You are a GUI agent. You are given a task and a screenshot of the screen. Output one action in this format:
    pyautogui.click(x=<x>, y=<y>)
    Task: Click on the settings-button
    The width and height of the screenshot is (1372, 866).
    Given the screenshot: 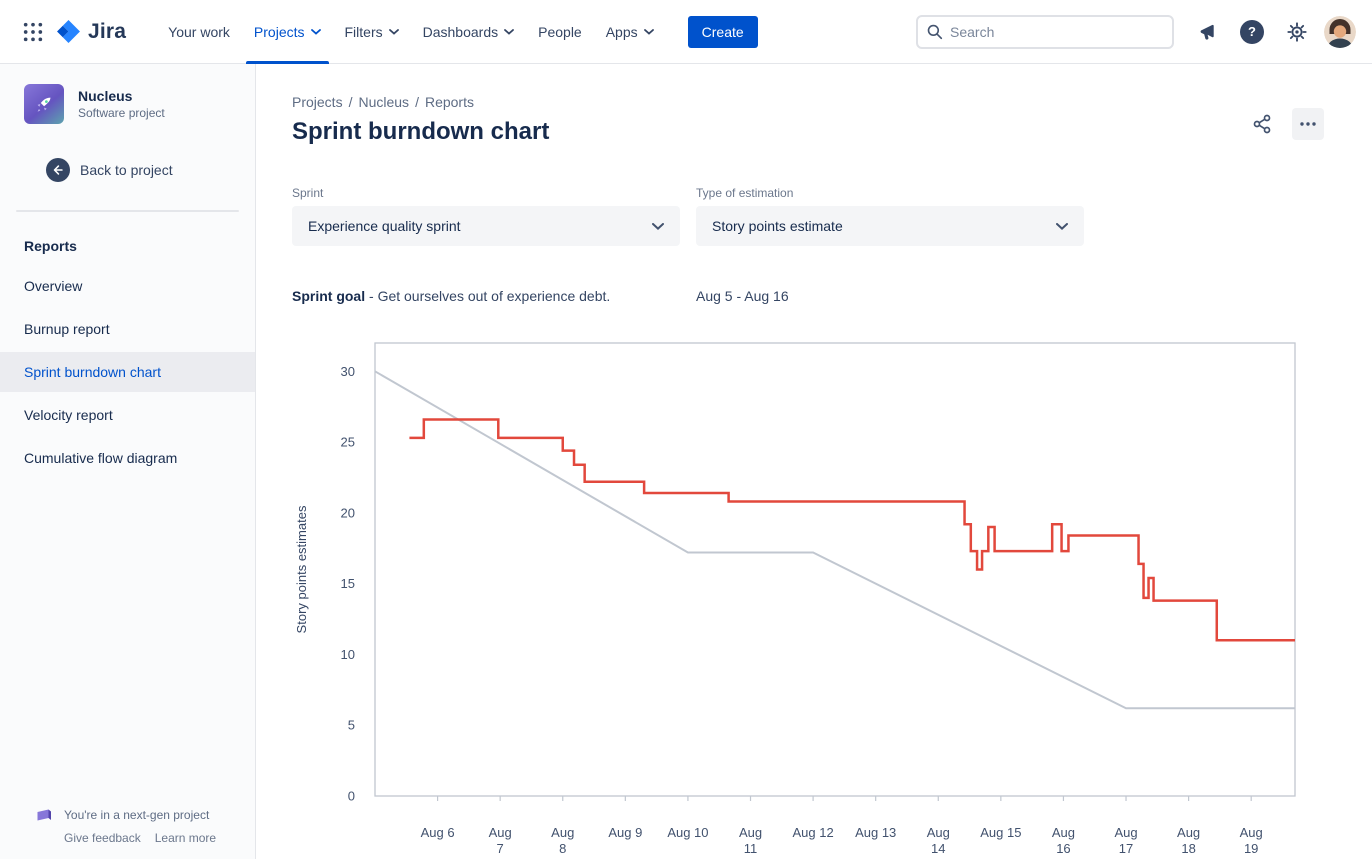 What is the action you would take?
    pyautogui.click(x=1297, y=32)
    